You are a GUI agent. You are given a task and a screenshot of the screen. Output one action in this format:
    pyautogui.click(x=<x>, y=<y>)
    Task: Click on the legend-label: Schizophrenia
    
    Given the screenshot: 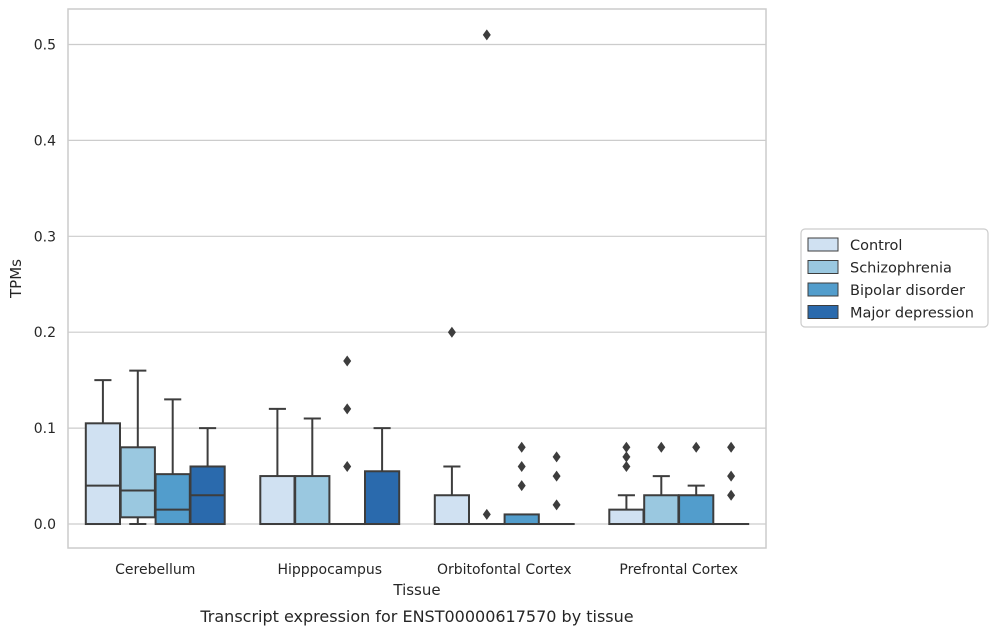 What is the action you would take?
    pyautogui.click(x=901, y=269)
    